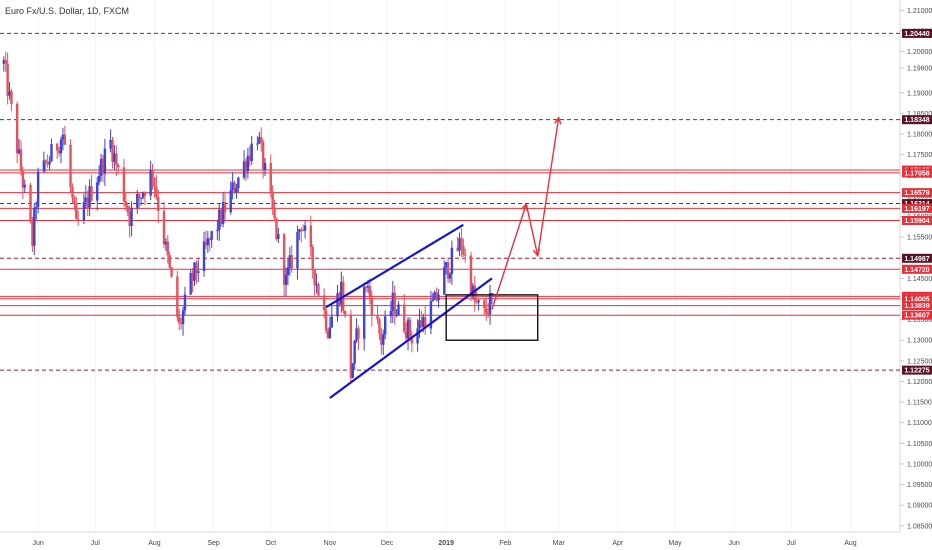 The image size is (932, 550). Describe the element at coordinates (919, 506) in the screenshot. I see `y-tick-label: 1.09000` at that location.